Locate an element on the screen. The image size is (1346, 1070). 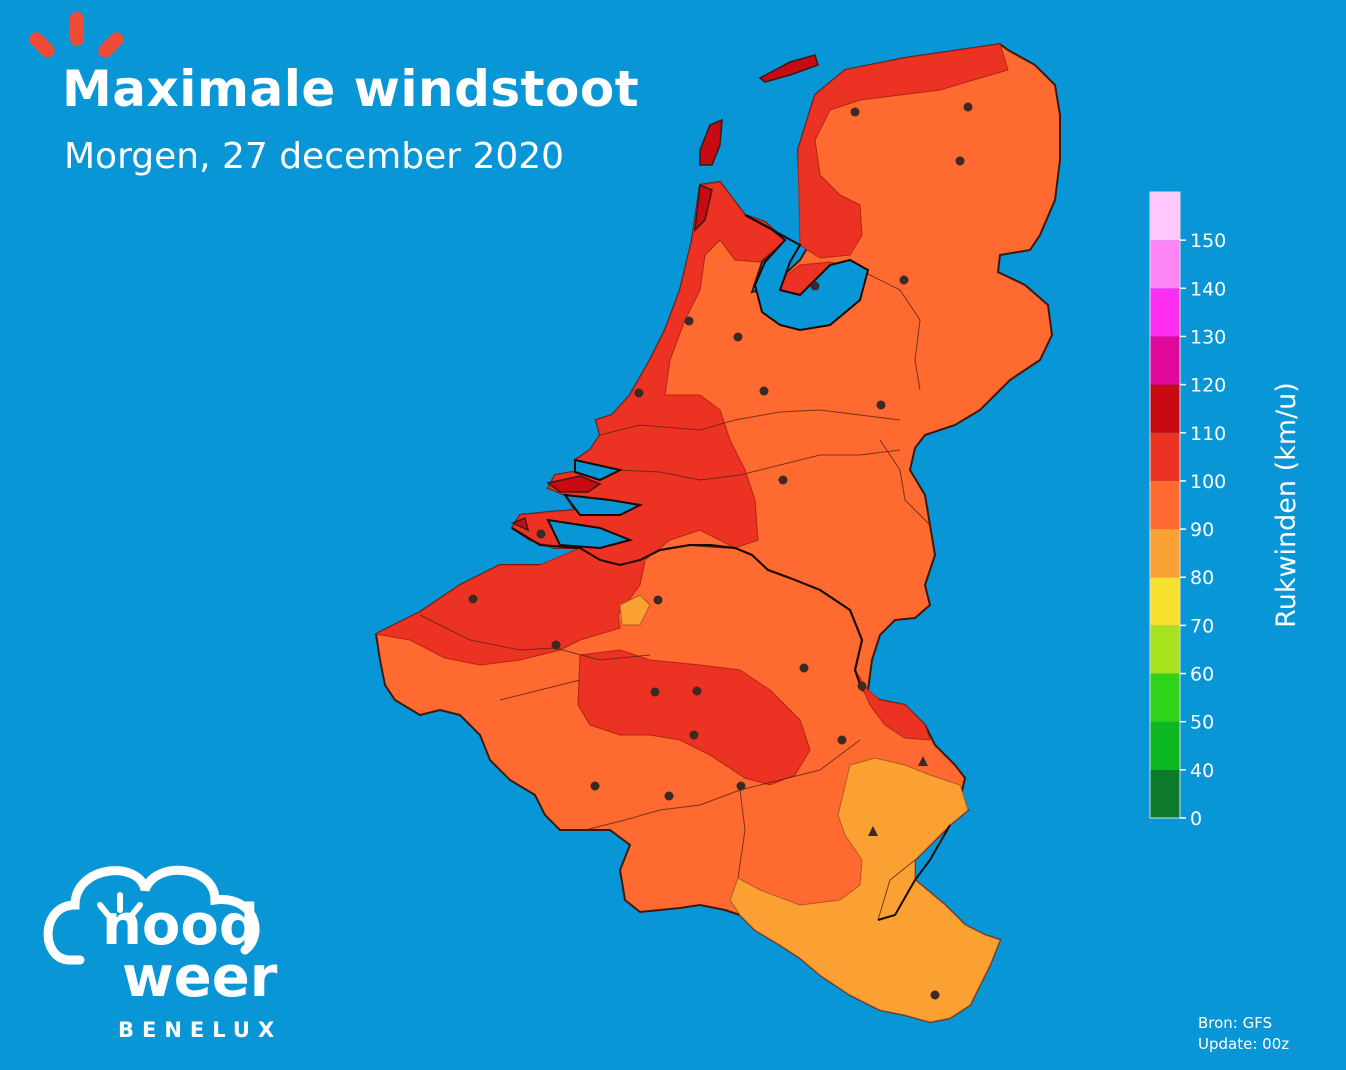
country-borders is located at coordinates (731, 724).